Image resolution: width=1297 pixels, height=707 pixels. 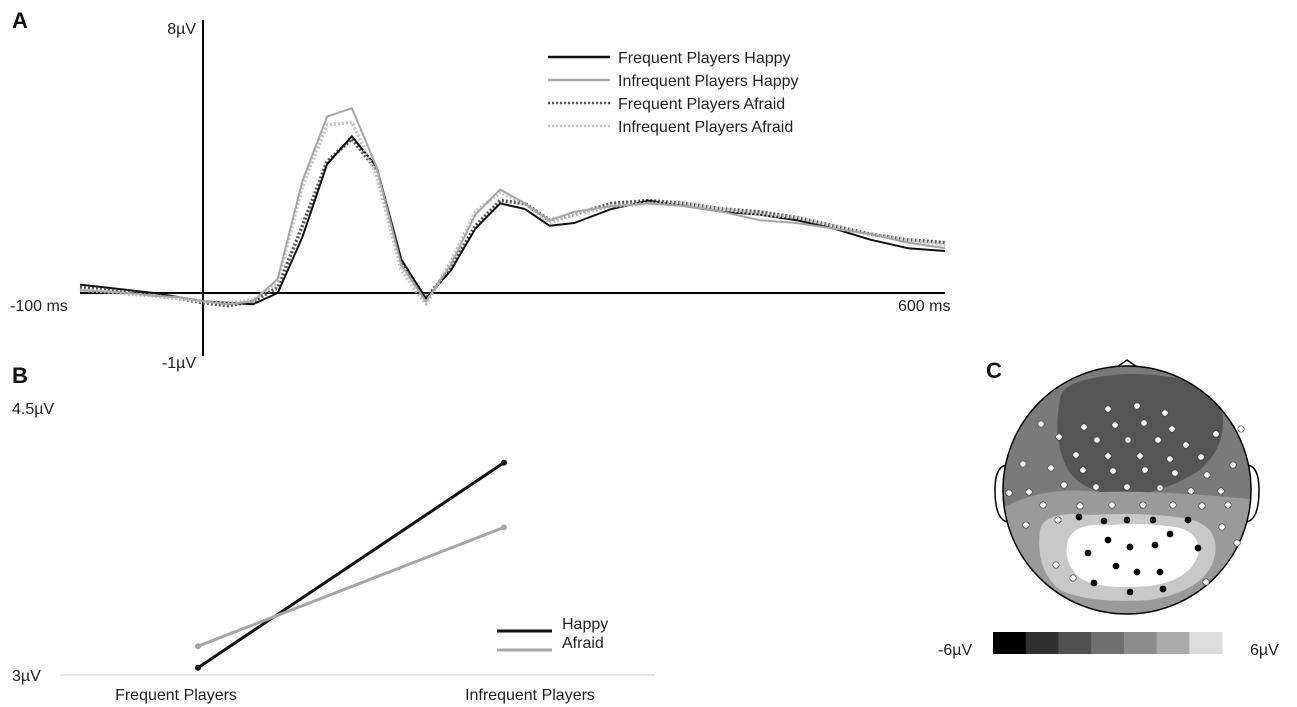 What do you see at coordinates (1125, 499) in the screenshot?
I see `electrode-array` at bounding box center [1125, 499].